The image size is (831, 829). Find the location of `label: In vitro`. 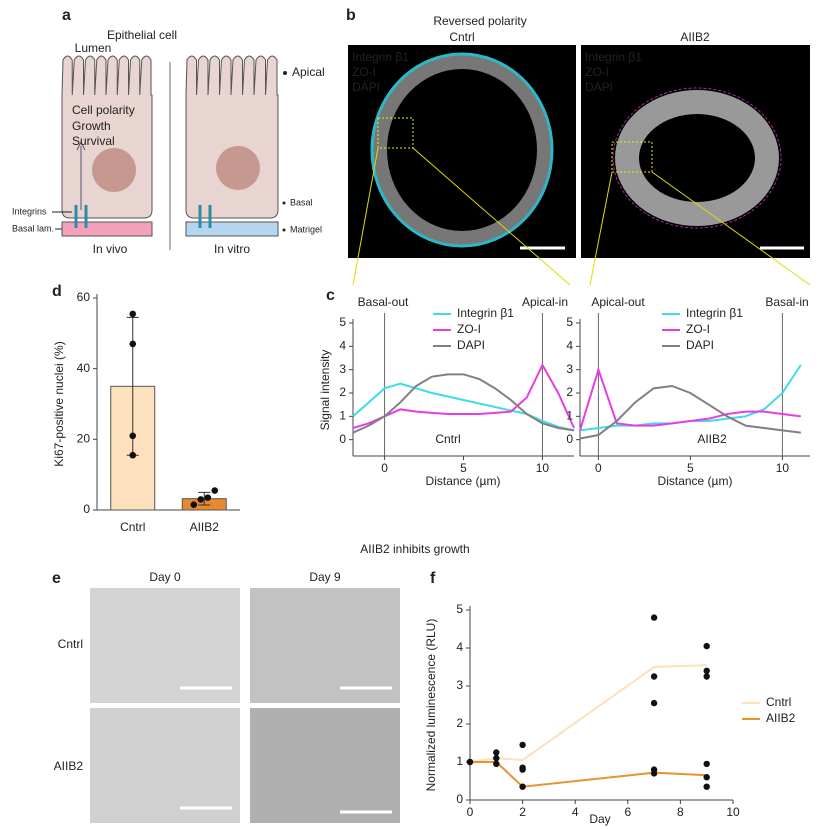

label: In vitro is located at coordinates (232, 249).